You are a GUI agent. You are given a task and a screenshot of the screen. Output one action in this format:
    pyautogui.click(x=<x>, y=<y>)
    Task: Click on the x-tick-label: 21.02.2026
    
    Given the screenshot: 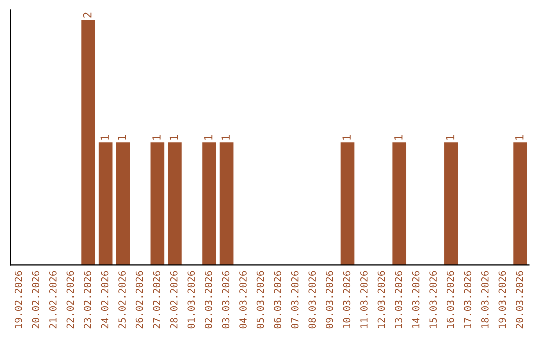 What is the action you would take?
    pyautogui.click(x=53, y=300)
    